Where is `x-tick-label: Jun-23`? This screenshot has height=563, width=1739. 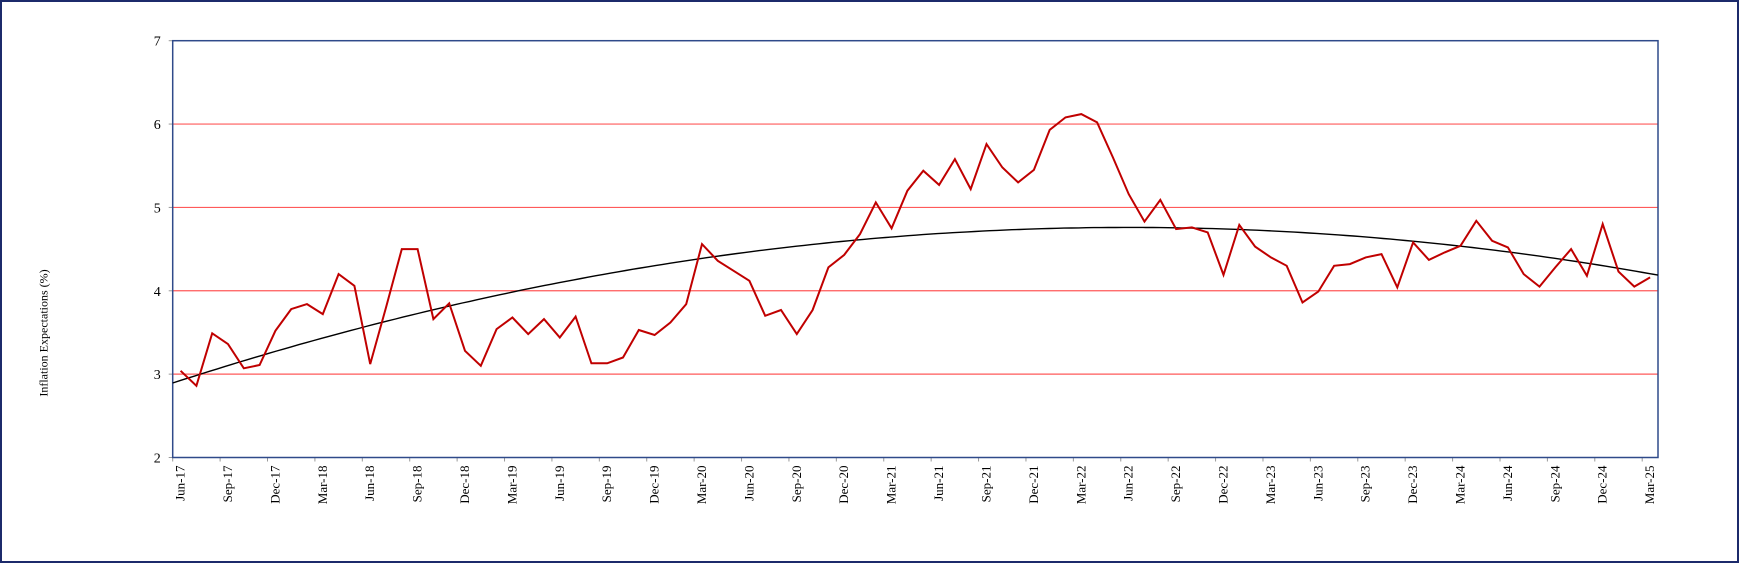 x-tick-label: Jun-23 is located at coordinates (1317, 483).